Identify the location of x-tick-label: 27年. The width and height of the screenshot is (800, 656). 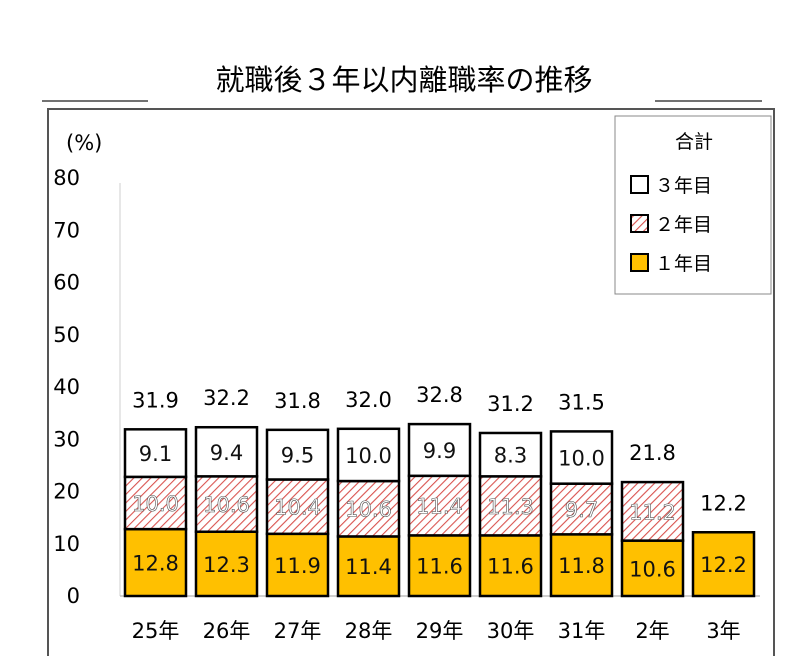
(298, 631).